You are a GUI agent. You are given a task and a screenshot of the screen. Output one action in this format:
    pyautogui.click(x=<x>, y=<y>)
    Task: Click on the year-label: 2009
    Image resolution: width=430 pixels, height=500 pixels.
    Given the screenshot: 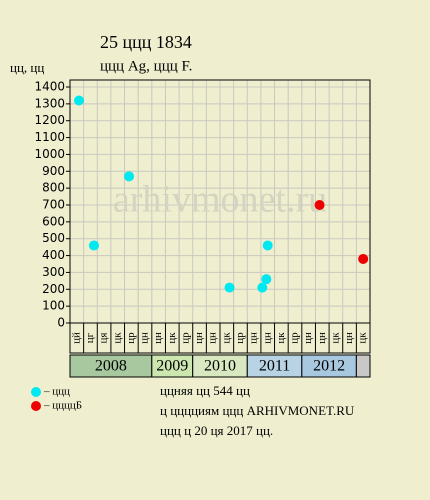 What is the action you would take?
    pyautogui.click(x=172, y=366)
    